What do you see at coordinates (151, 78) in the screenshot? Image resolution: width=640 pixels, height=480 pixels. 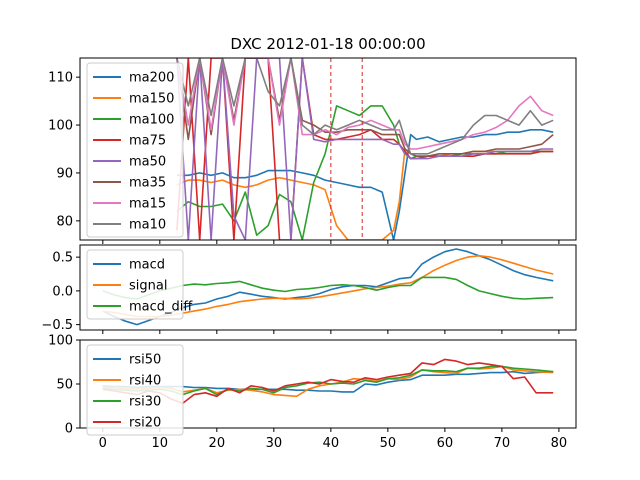 I see `legend-label-ma200: ma200` at bounding box center [151, 78].